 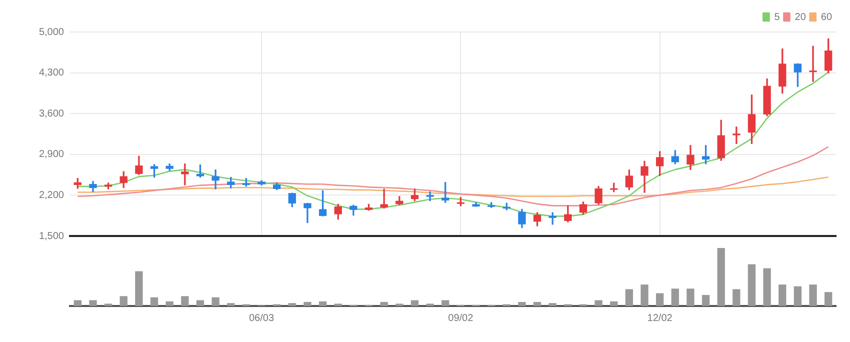 I want to click on y-tick-label: 2,900, so click(x=51, y=154).